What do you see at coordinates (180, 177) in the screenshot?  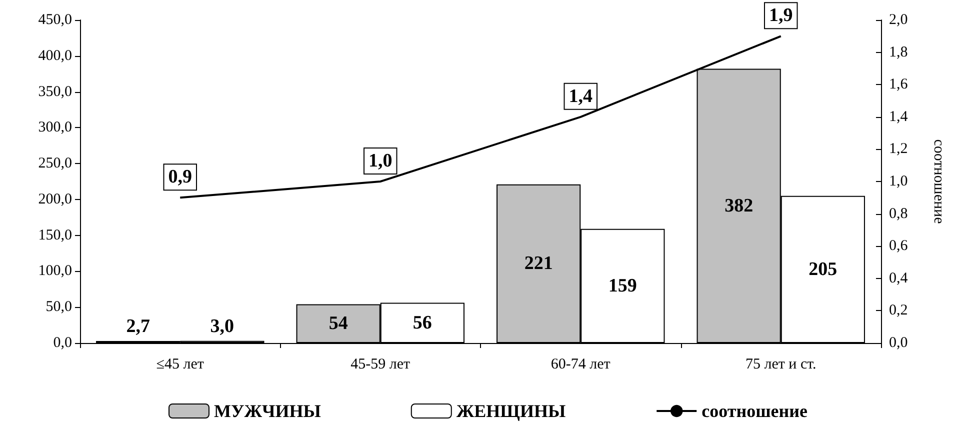 I see `data-label: 0,9` at bounding box center [180, 177].